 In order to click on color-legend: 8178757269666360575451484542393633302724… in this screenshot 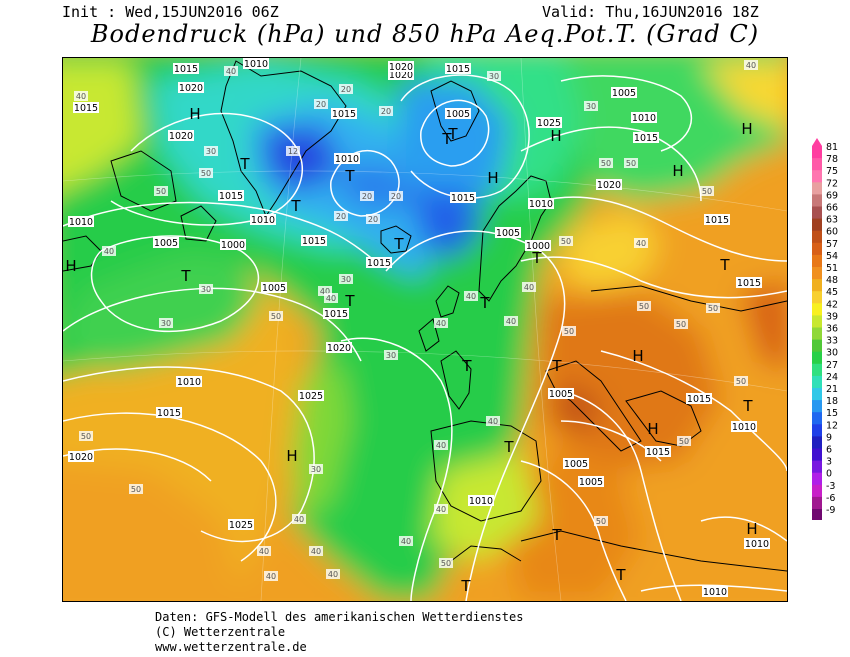, I will do `click(825, 329)`.